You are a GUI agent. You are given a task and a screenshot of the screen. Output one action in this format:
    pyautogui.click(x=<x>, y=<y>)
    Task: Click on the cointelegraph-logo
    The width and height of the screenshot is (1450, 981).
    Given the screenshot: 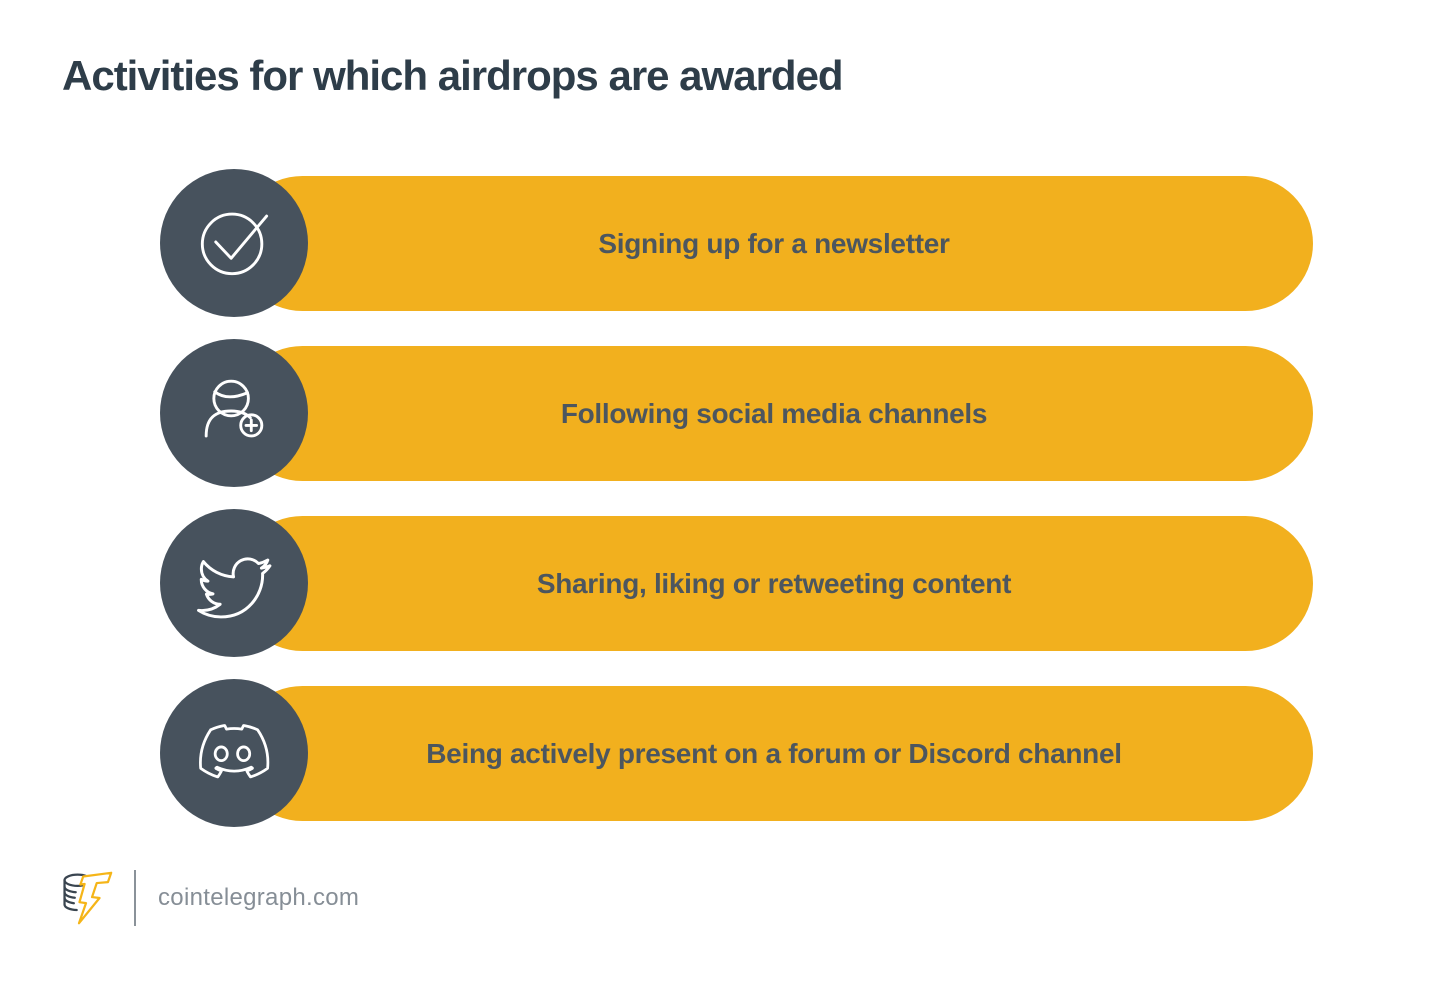 What is the action you would take?
    pyautogui.click(x=86, y=898)
    